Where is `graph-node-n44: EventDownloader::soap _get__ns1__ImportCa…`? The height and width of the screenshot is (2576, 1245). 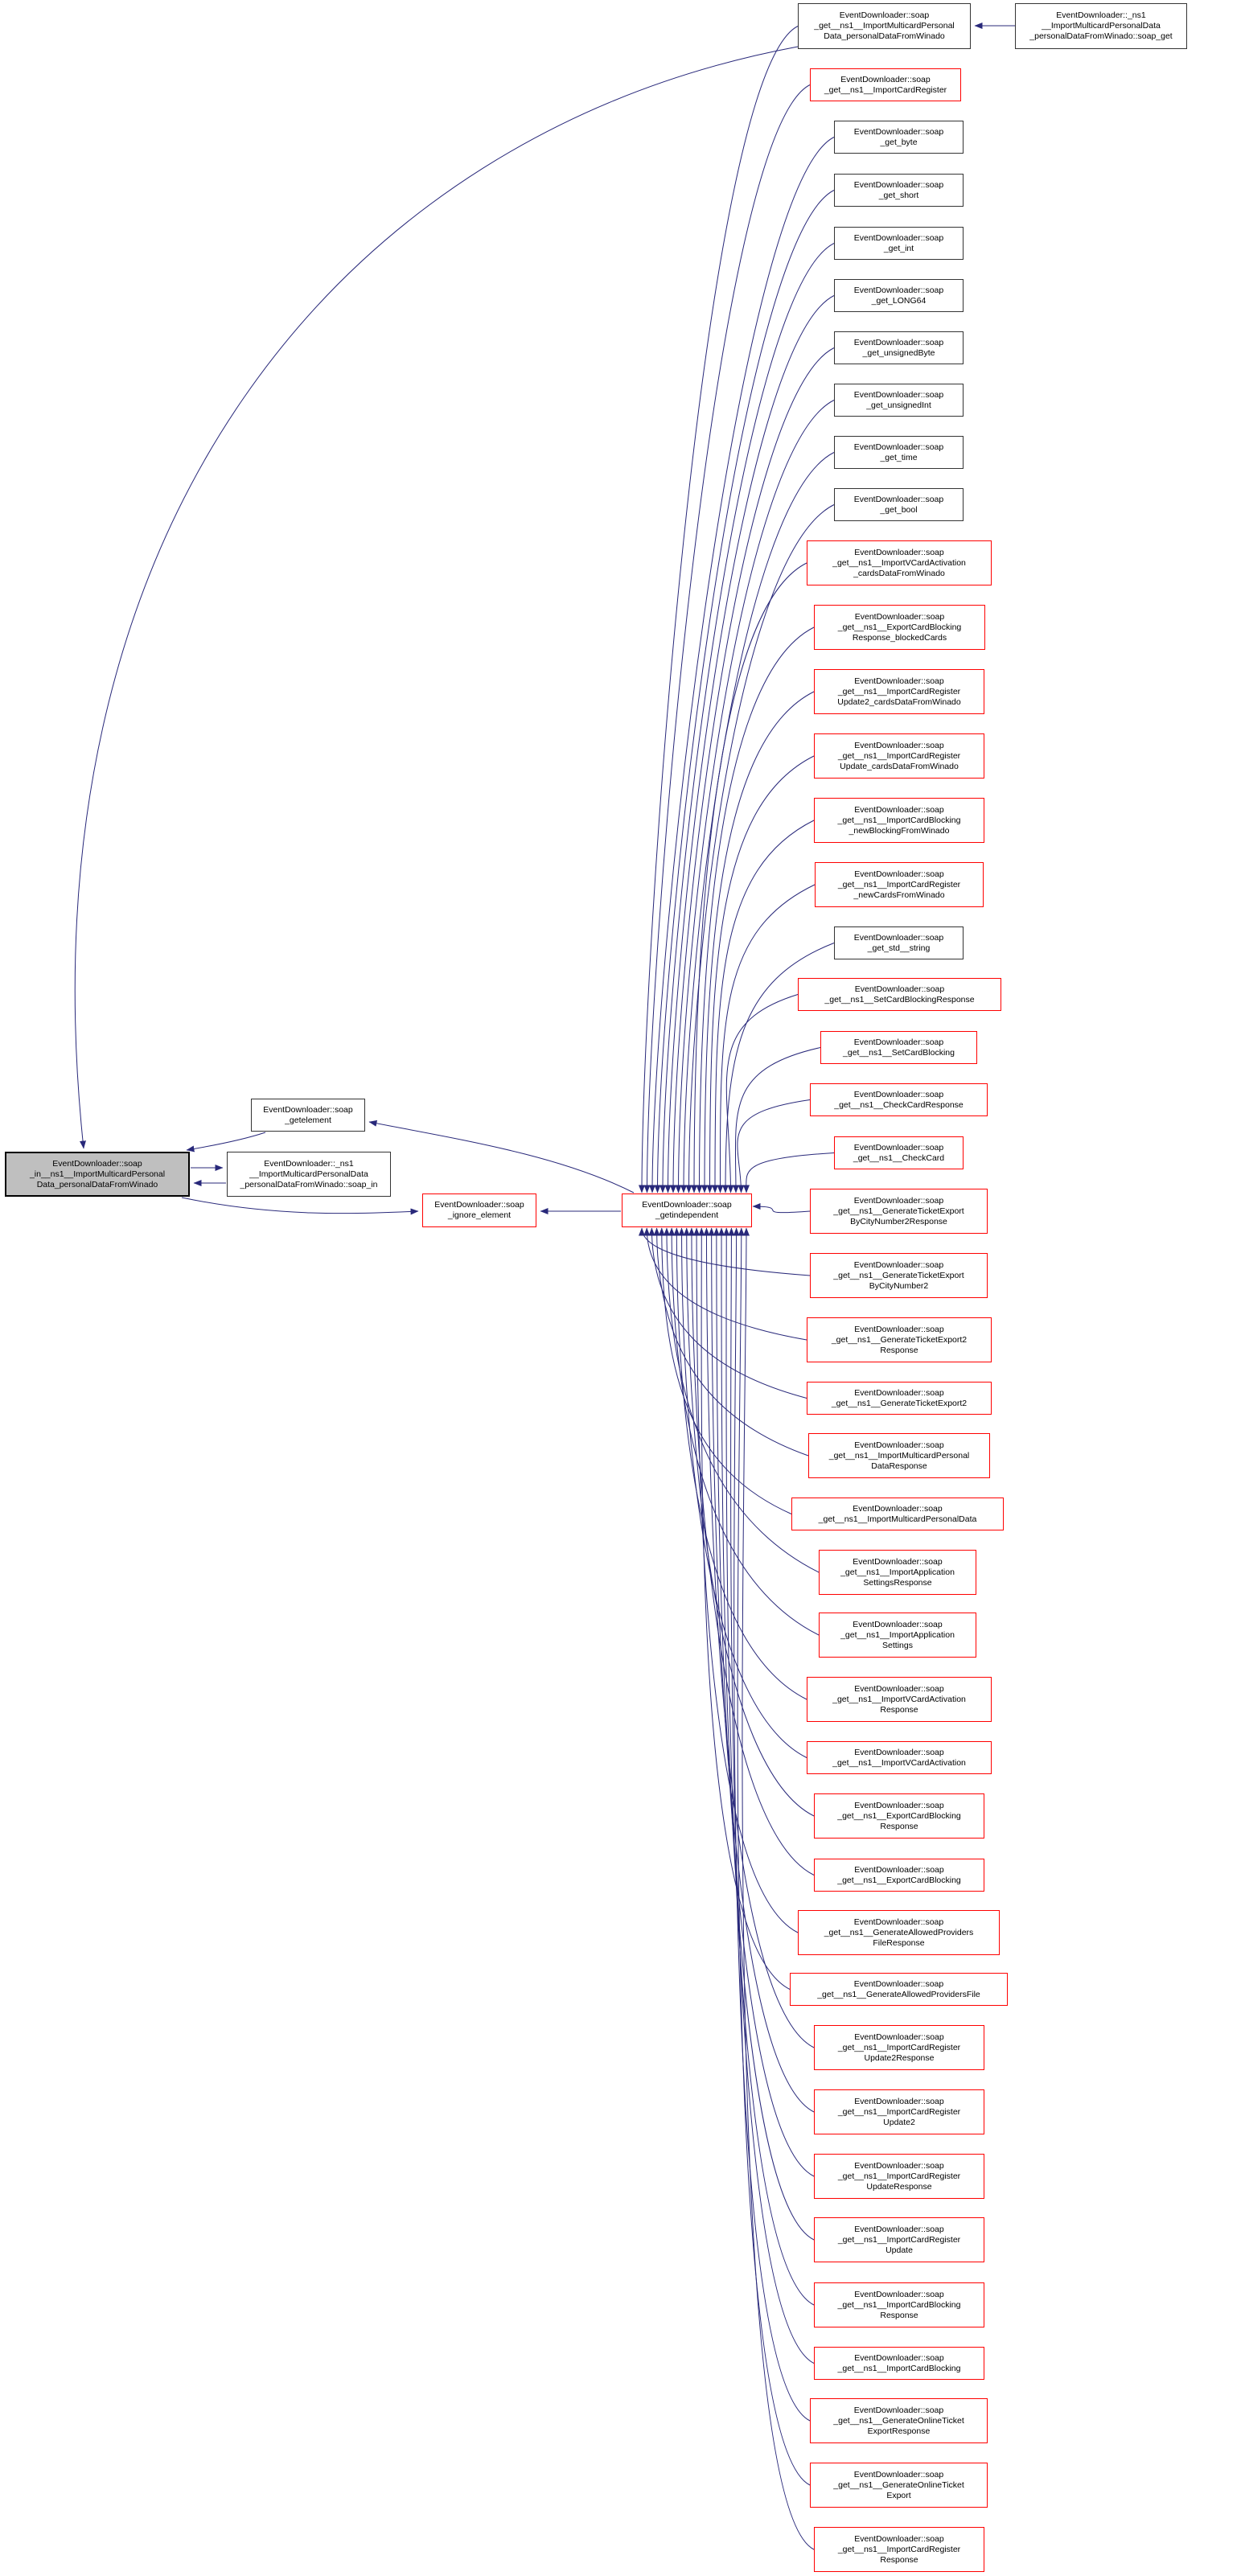
graph-node-n44: EventDownloader::soap _get__ns1__ImportCa… is located at coordinates (899, 2549).